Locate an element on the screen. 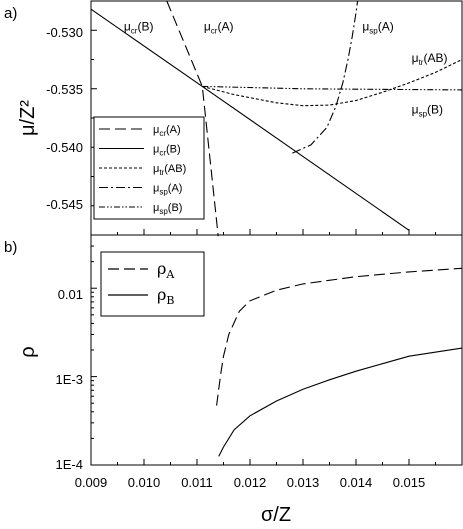 Image resolution: width=463 pixels, height=529 pixels. panel-a-y-tick-label: -0.530 is located at coordinates (64, 32).